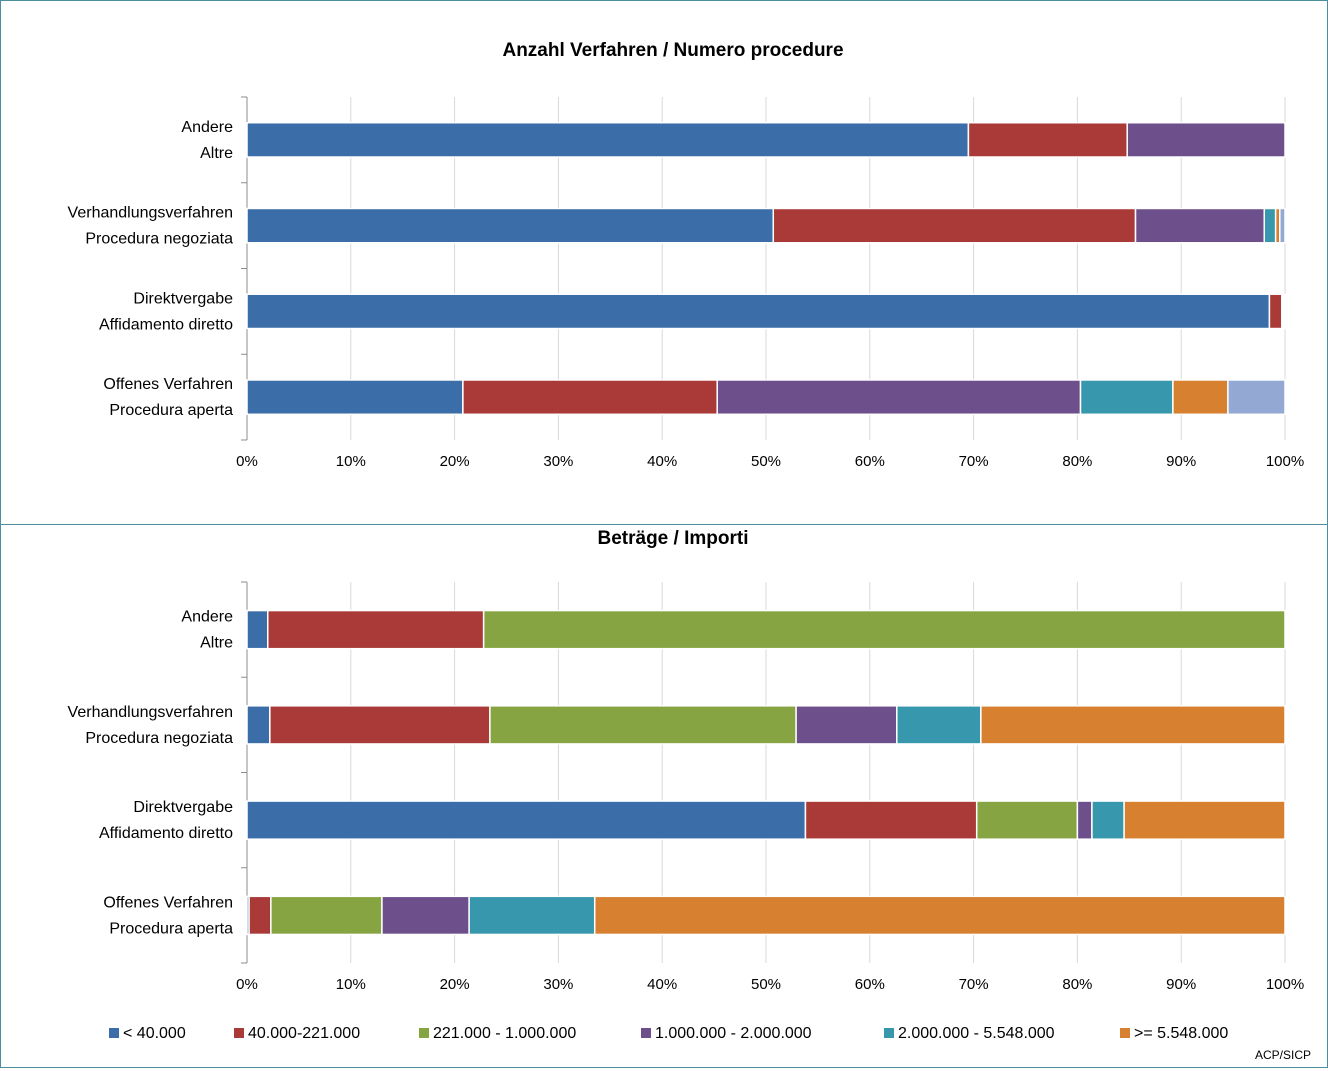  I want to click on legend-label: 1.000.000 - 2.000.000, so click(733, 1033).